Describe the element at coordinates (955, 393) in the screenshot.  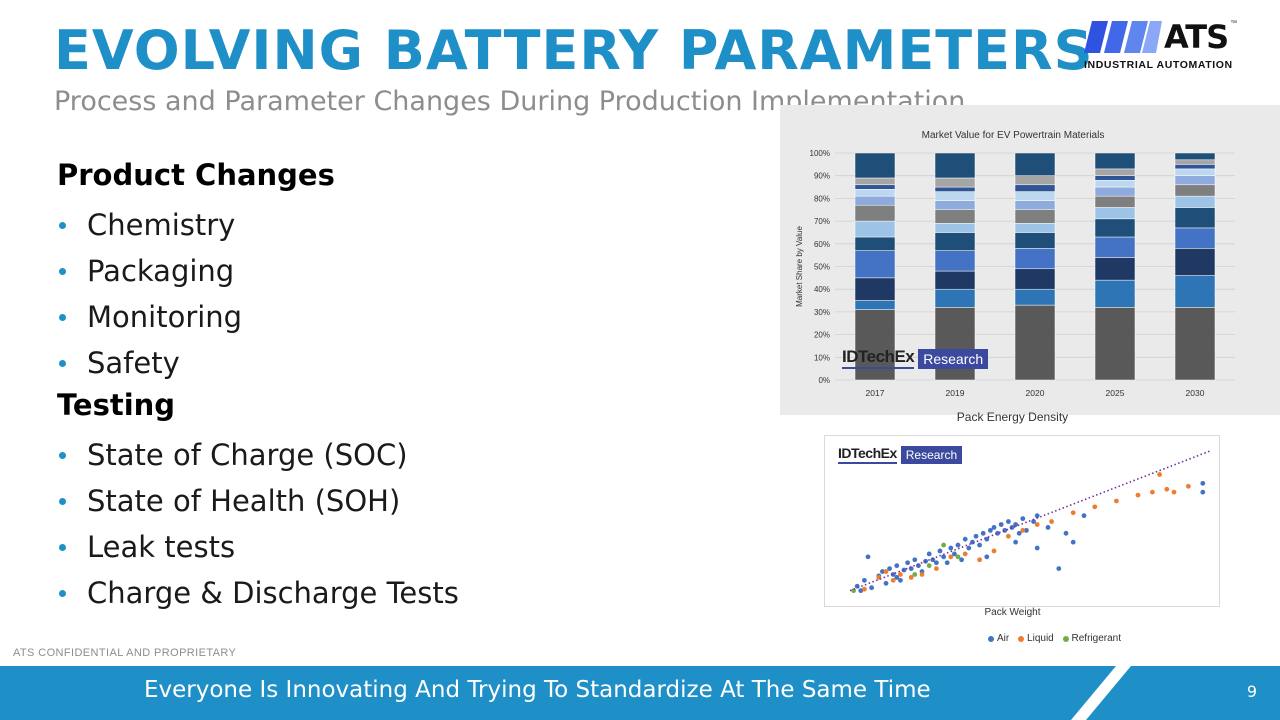
I see `x-tick-label: 2019` at that location.